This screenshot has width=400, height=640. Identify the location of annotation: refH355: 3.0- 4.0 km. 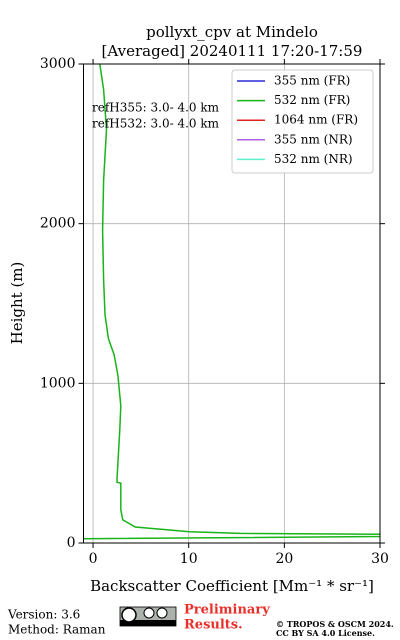
(156, 108).